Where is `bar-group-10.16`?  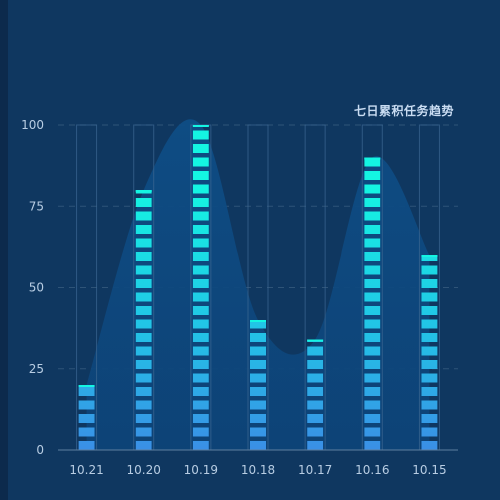
bar-group-10.16 is located at coordinates (372, 287).